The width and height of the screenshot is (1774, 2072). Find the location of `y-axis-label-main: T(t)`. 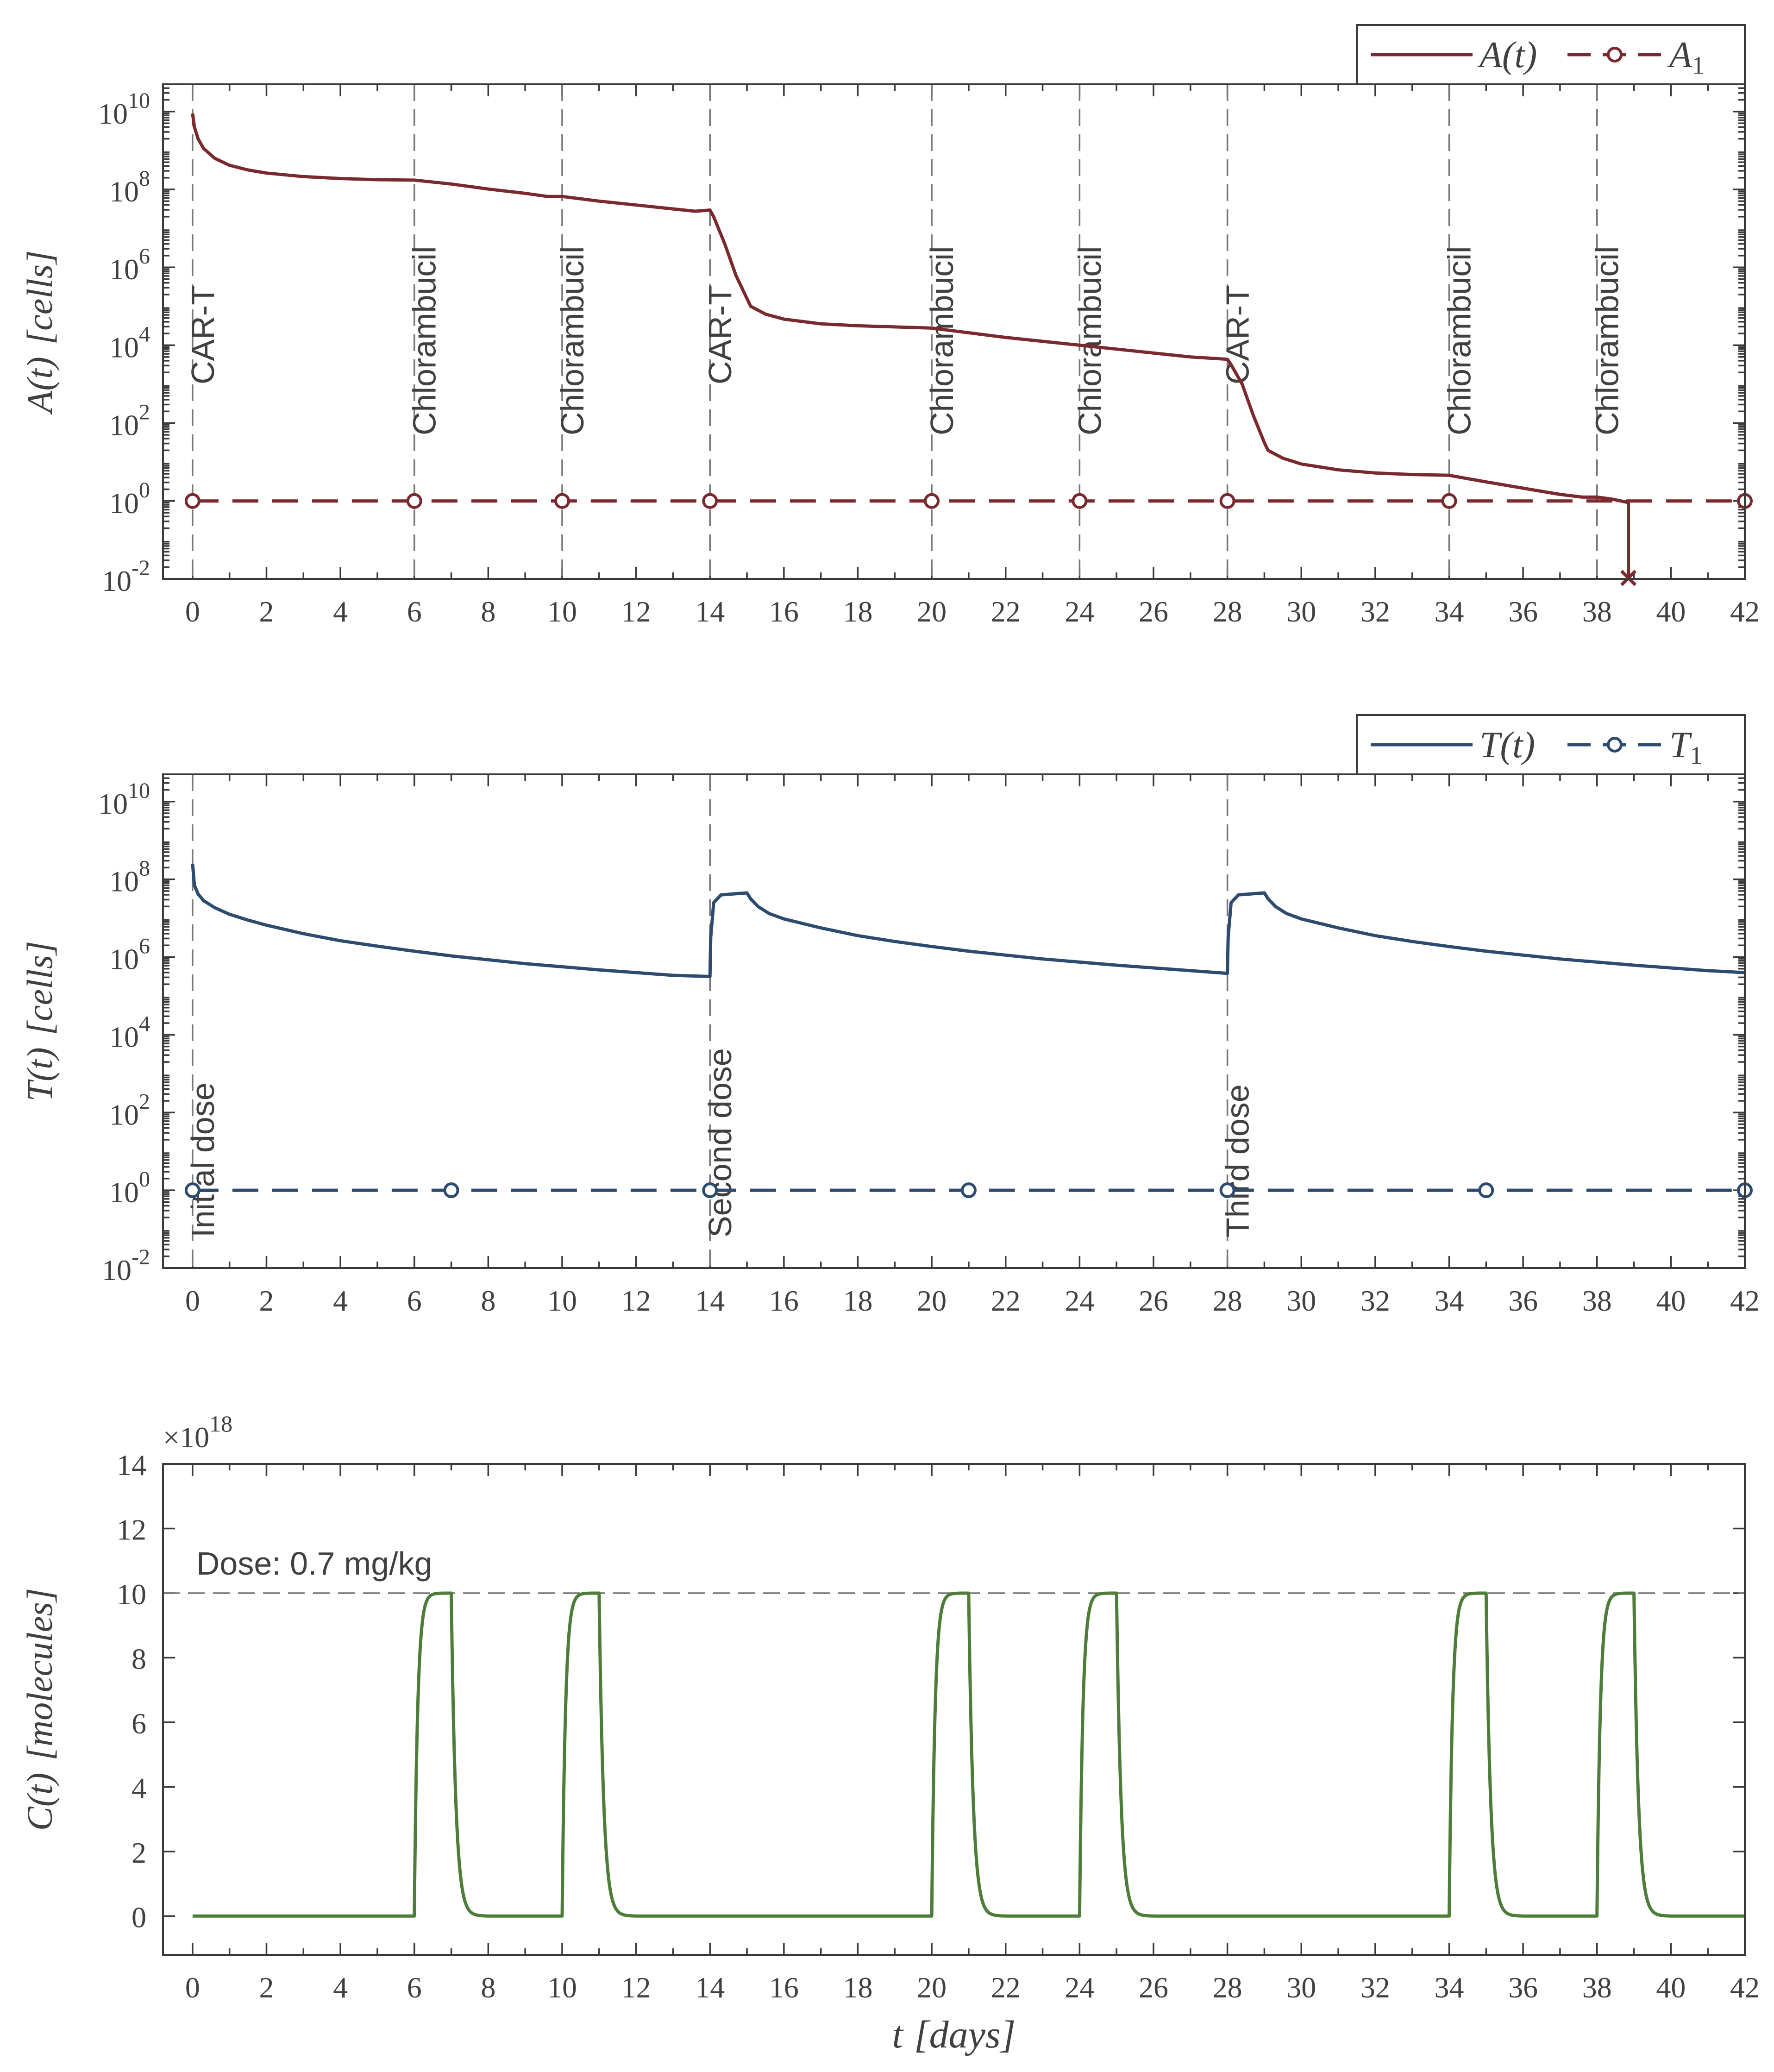

y-axis-label-main: T(t) is located at coordinates (39, 1074).